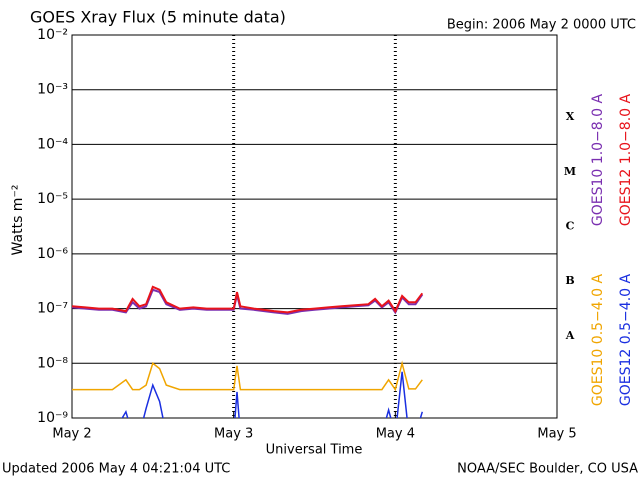 The image size is (640, 480). Describe the element at coordinates (52, 418) in the screenshot. I see `y-tick-label: 10⁻⁹` at that location.